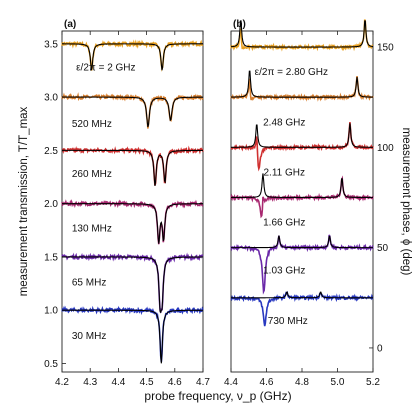 The height and width of the screenshot is (409, 415). What do you see at coordinates (284, 122) in the screenshot?
I see `series-b-1-label: 2.48 GHz` at bounding box center [284, 122].